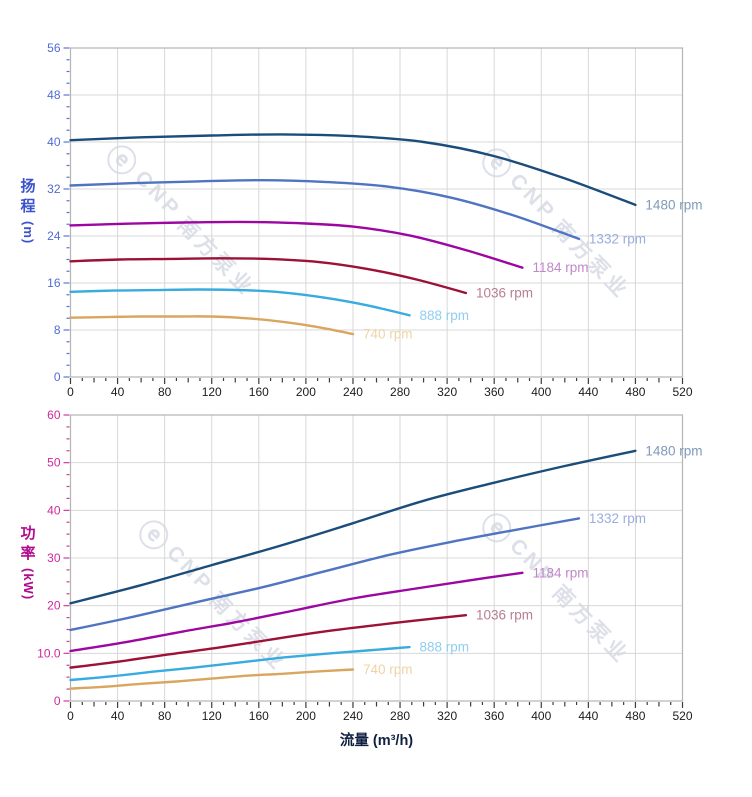 The width and height of the screenshot is (752, 797). Describe the element at coordinates (54, 463) in the screenshot. I see `y-tick-label: 50` at that location.